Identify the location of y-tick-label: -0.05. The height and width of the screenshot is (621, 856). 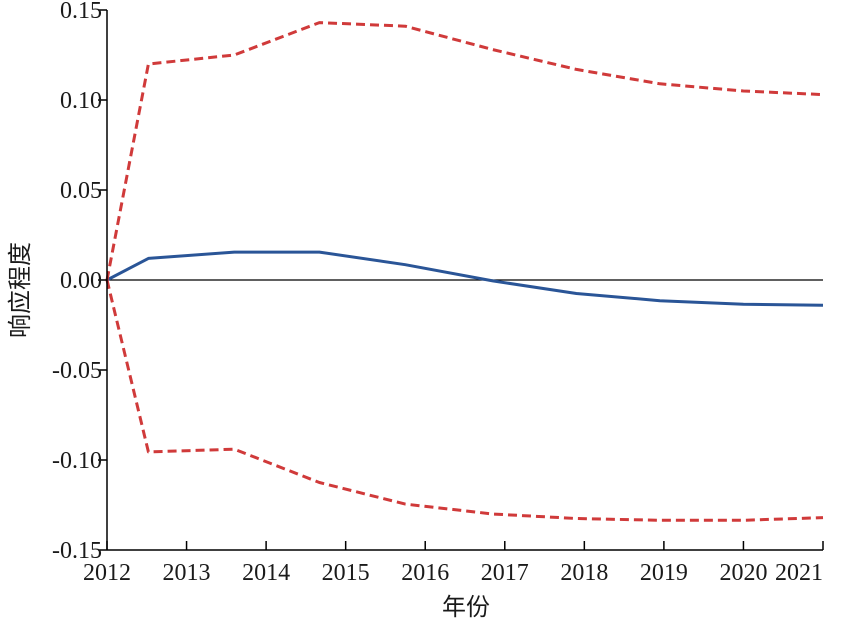
(77, 371).